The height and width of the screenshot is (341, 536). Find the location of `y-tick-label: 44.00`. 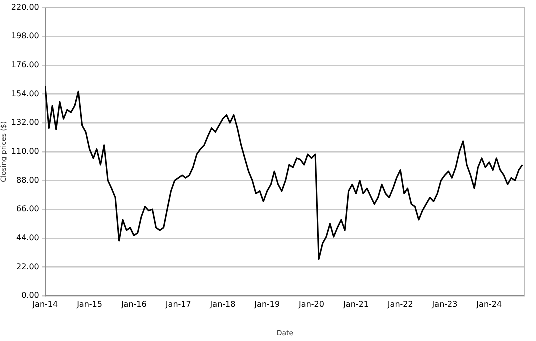

y-tick-label: 44.00 is located at coordinates (28, 237).